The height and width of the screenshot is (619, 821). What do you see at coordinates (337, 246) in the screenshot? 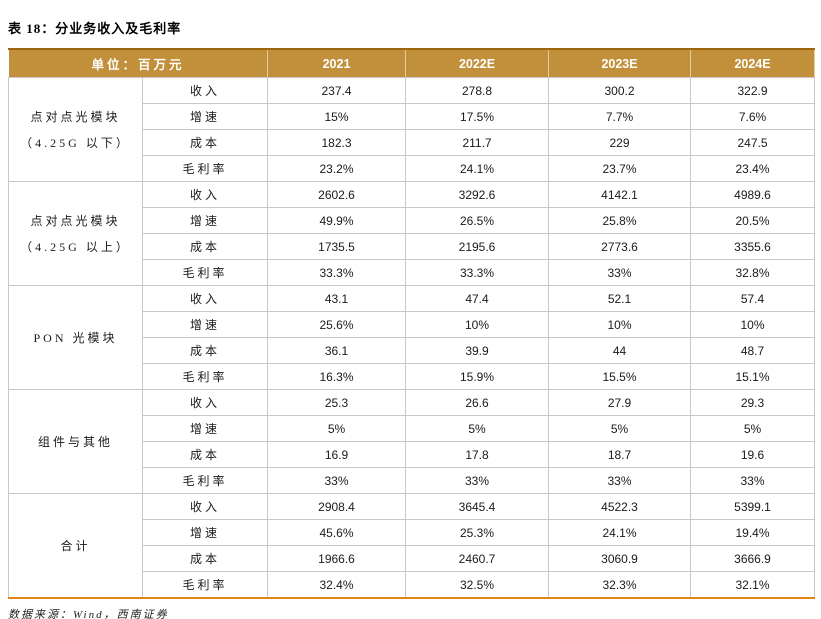
I see `value-cell: 1735.5` at bounding box center [337, 246].